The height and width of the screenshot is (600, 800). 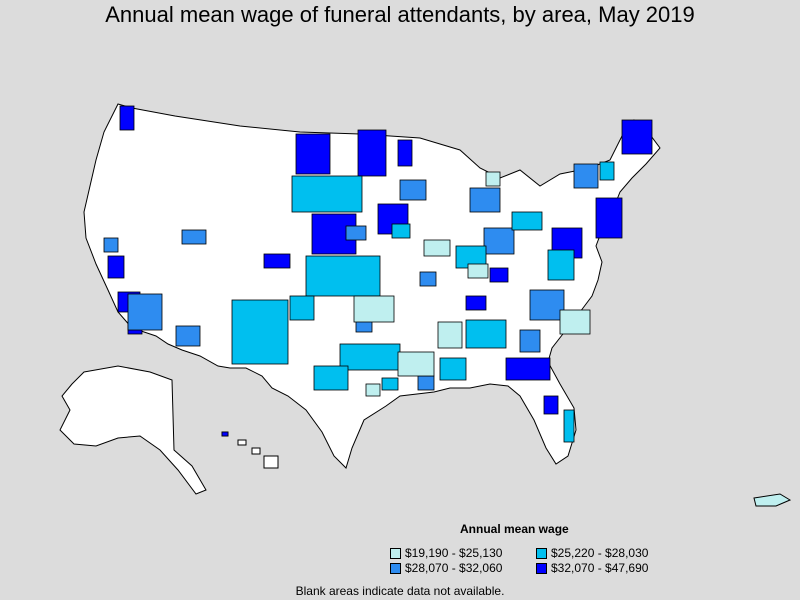 I want to click on legend-label-2: $25,220 - $28,030, so click(x=600, y=553).